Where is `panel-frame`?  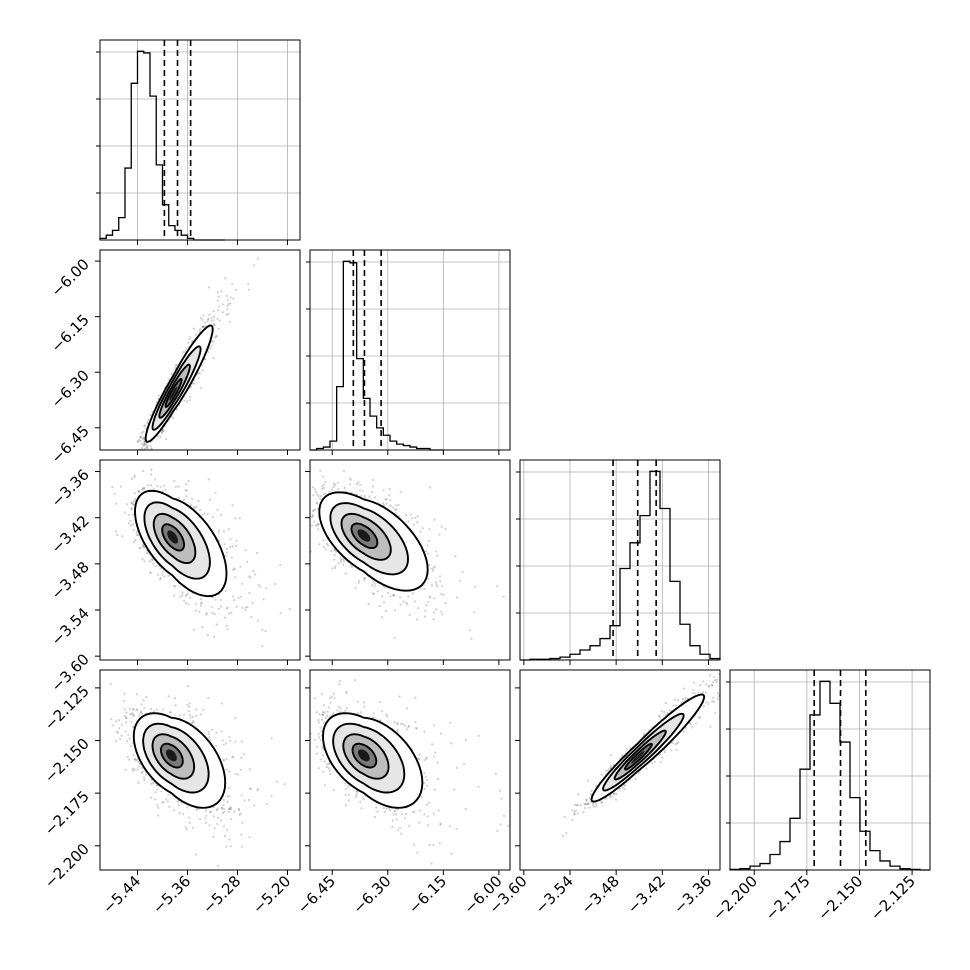 panel-frame is located at coordinates (200, 560).